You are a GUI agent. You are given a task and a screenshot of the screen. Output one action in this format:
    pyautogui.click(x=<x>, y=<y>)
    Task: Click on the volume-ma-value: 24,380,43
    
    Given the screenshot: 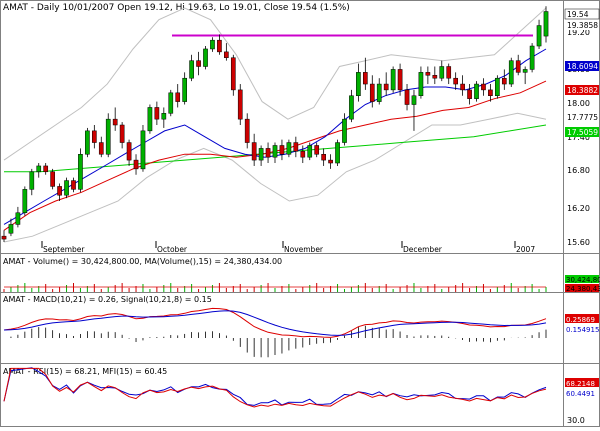 What is the action you would take?
    pyautogui.click(x=583, y=289)
    